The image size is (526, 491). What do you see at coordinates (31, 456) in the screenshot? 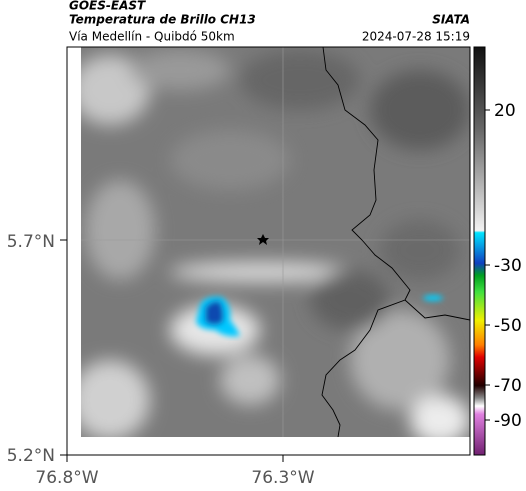
I see `lat-label: 5.2°N` at bounding box center [31, 456].